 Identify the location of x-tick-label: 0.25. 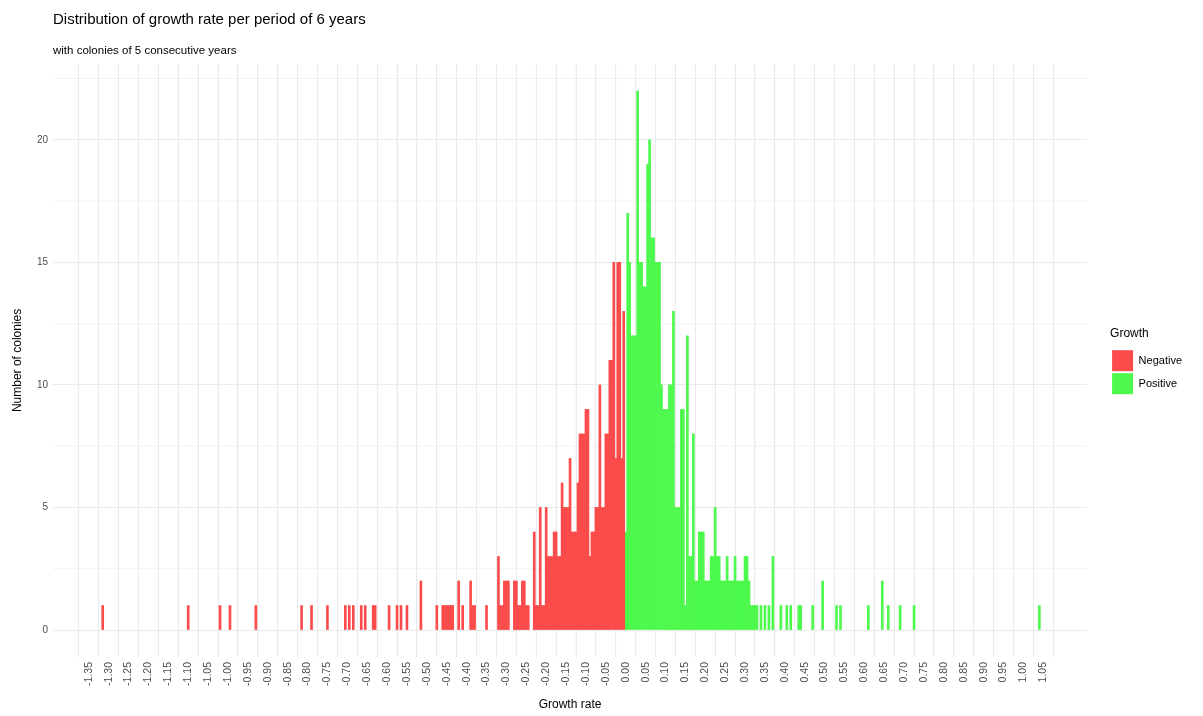
(724, 672).